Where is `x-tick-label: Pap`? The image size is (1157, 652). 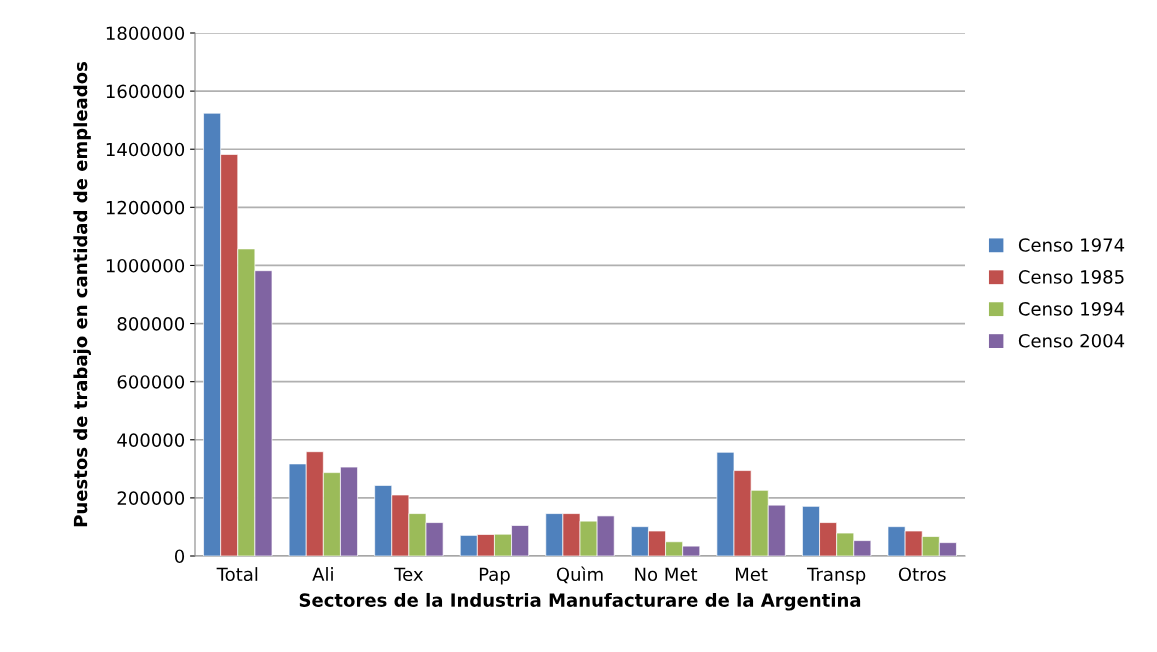 x-tick-label: Pap is located at coordinates (494, 576).